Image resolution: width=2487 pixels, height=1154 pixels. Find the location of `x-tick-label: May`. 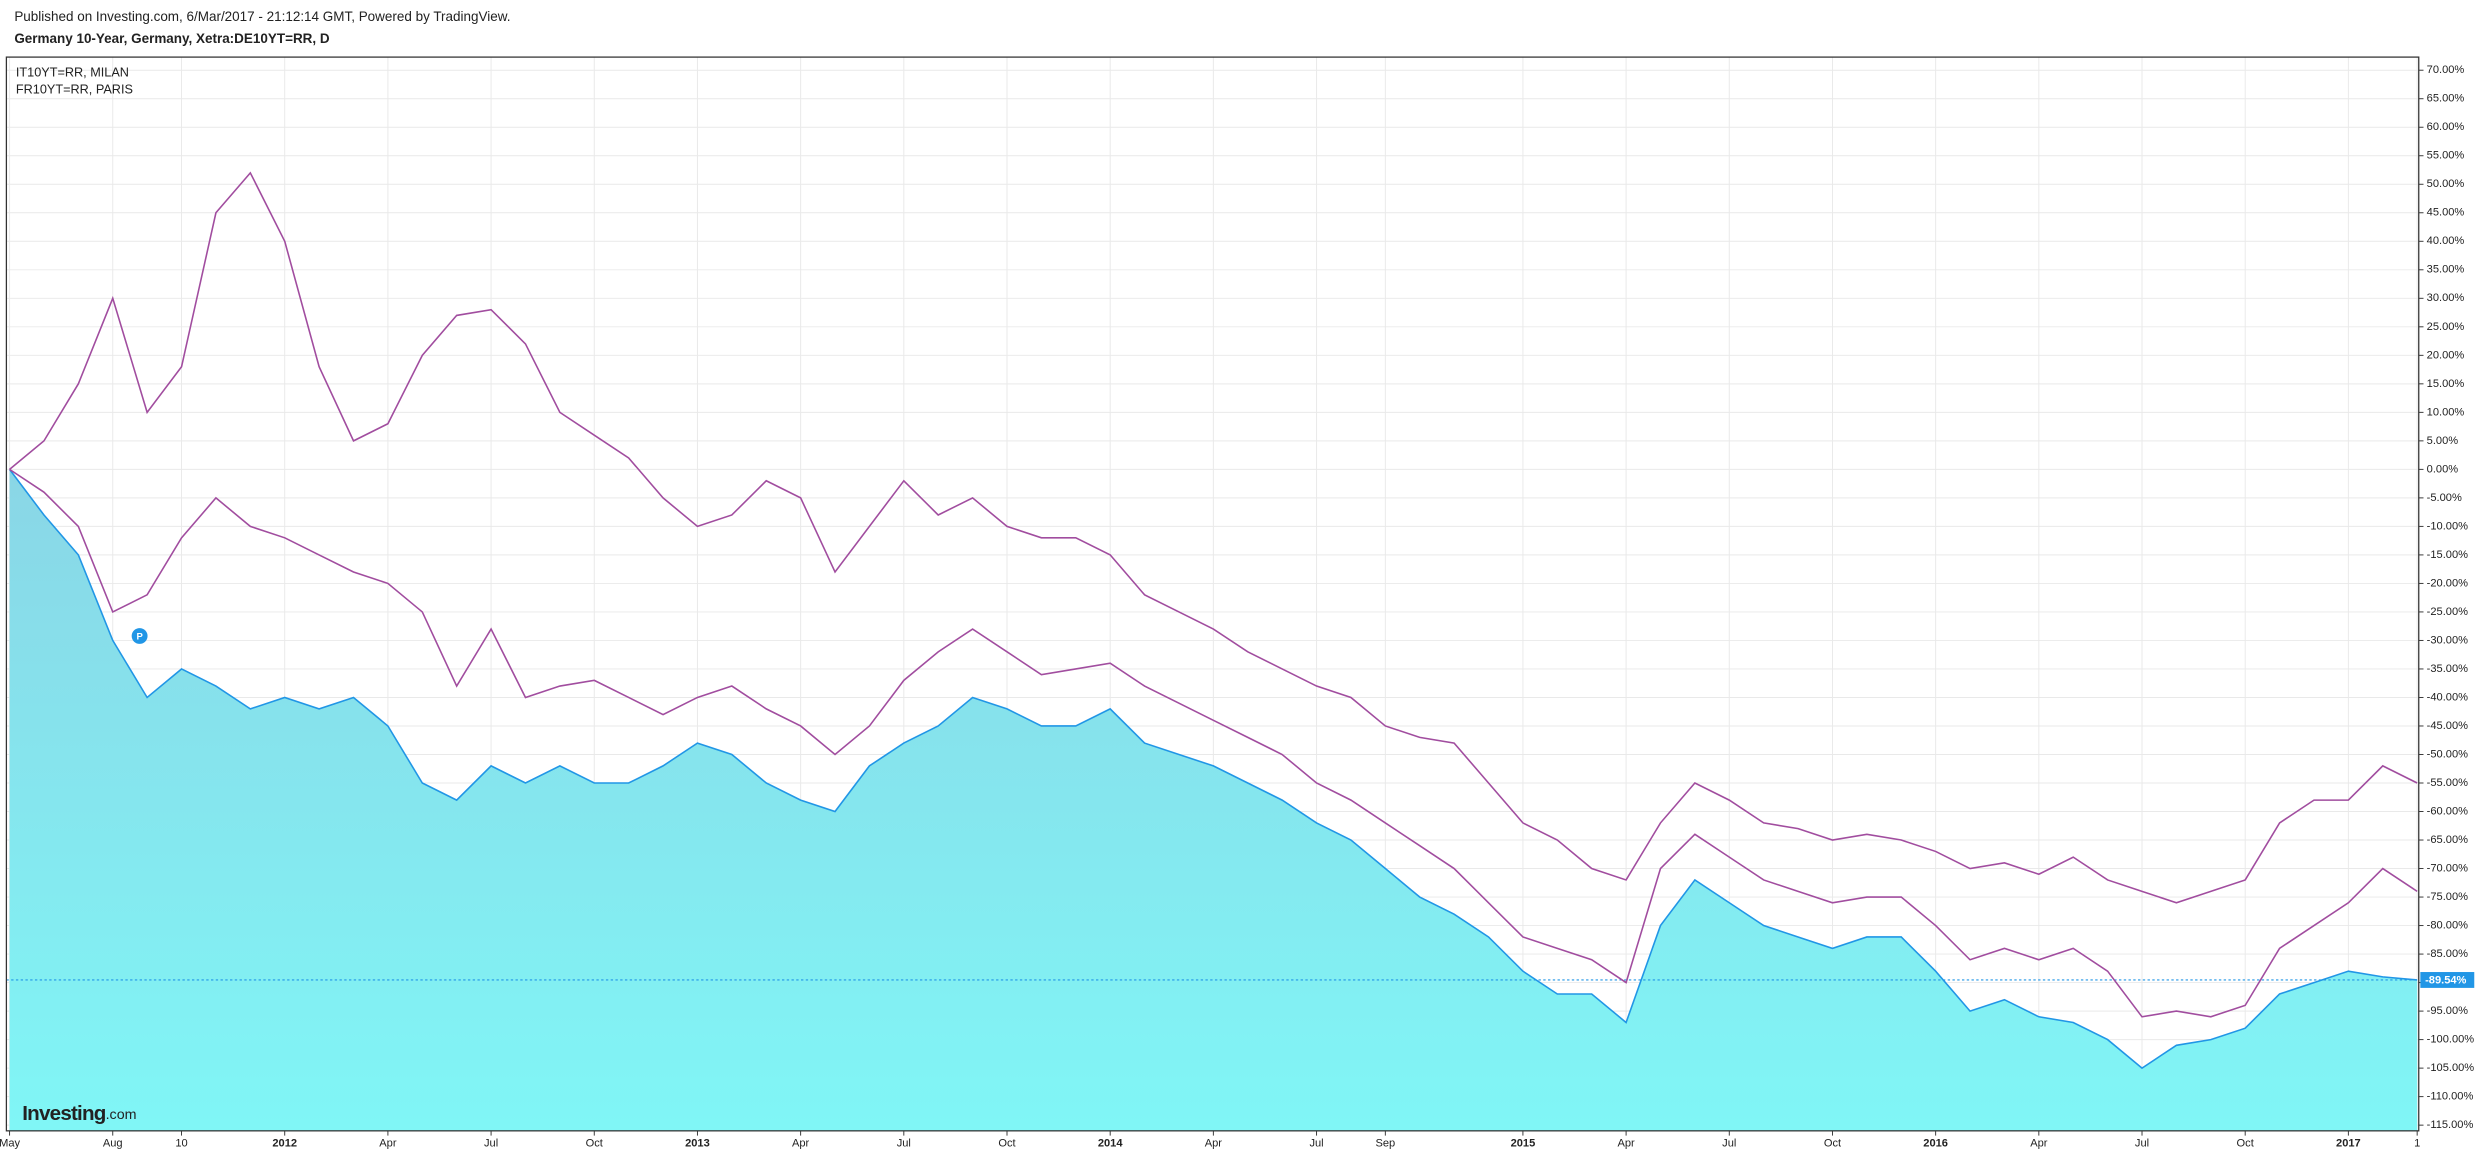

x-tick-label: May is located at coordinates (10, 1143).